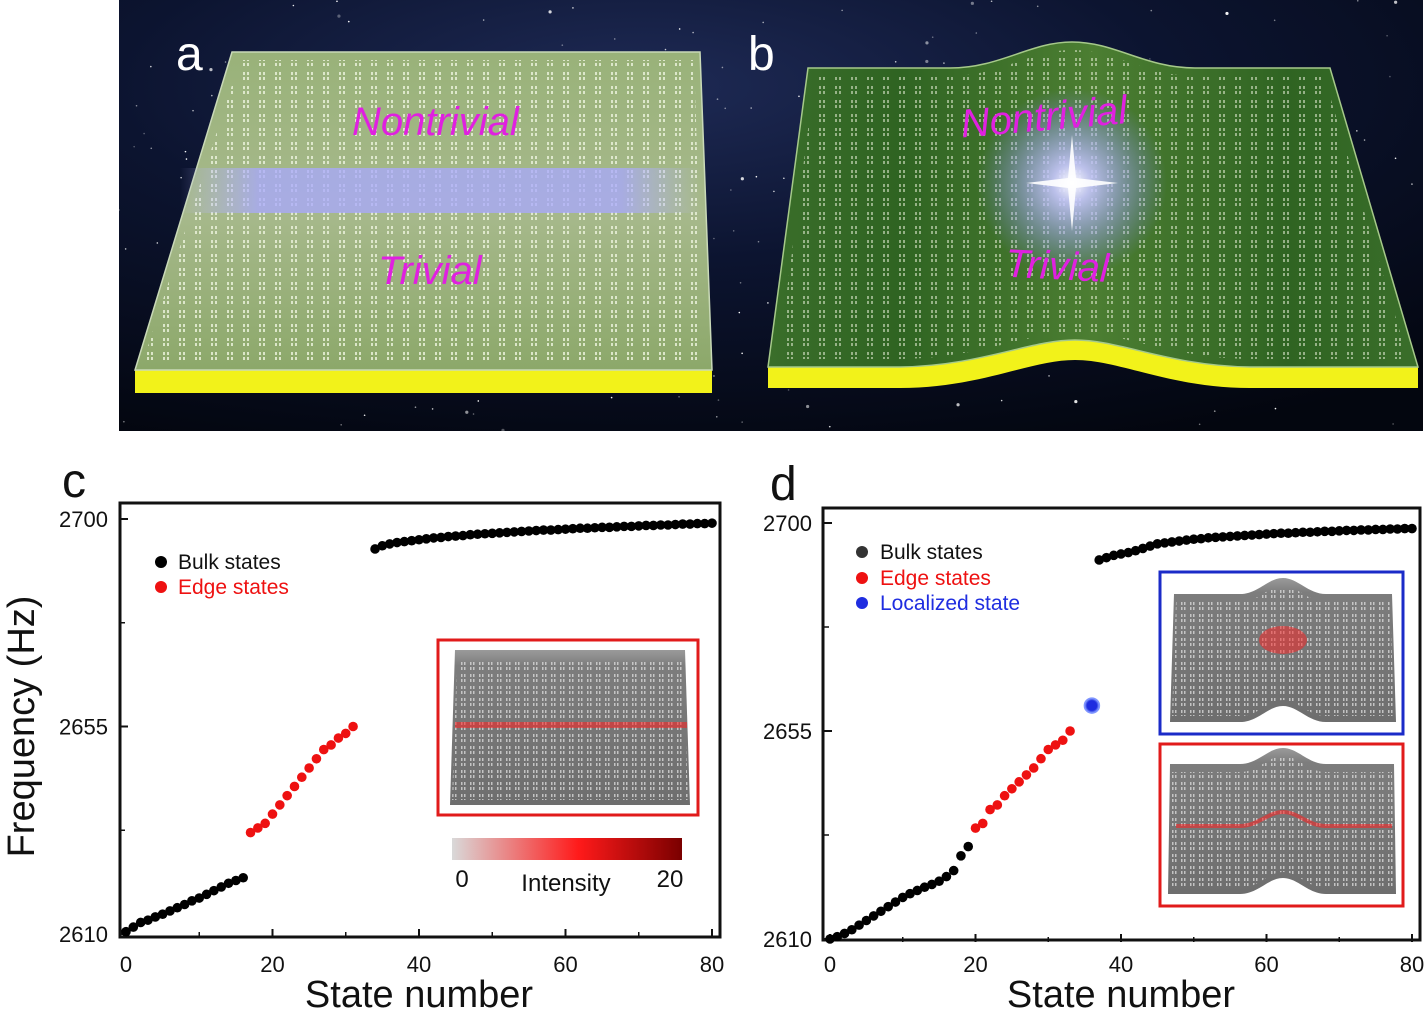  Describe the element at coordinates (423, 222) in the screenshot. I see `panel-a-plate` at that location.